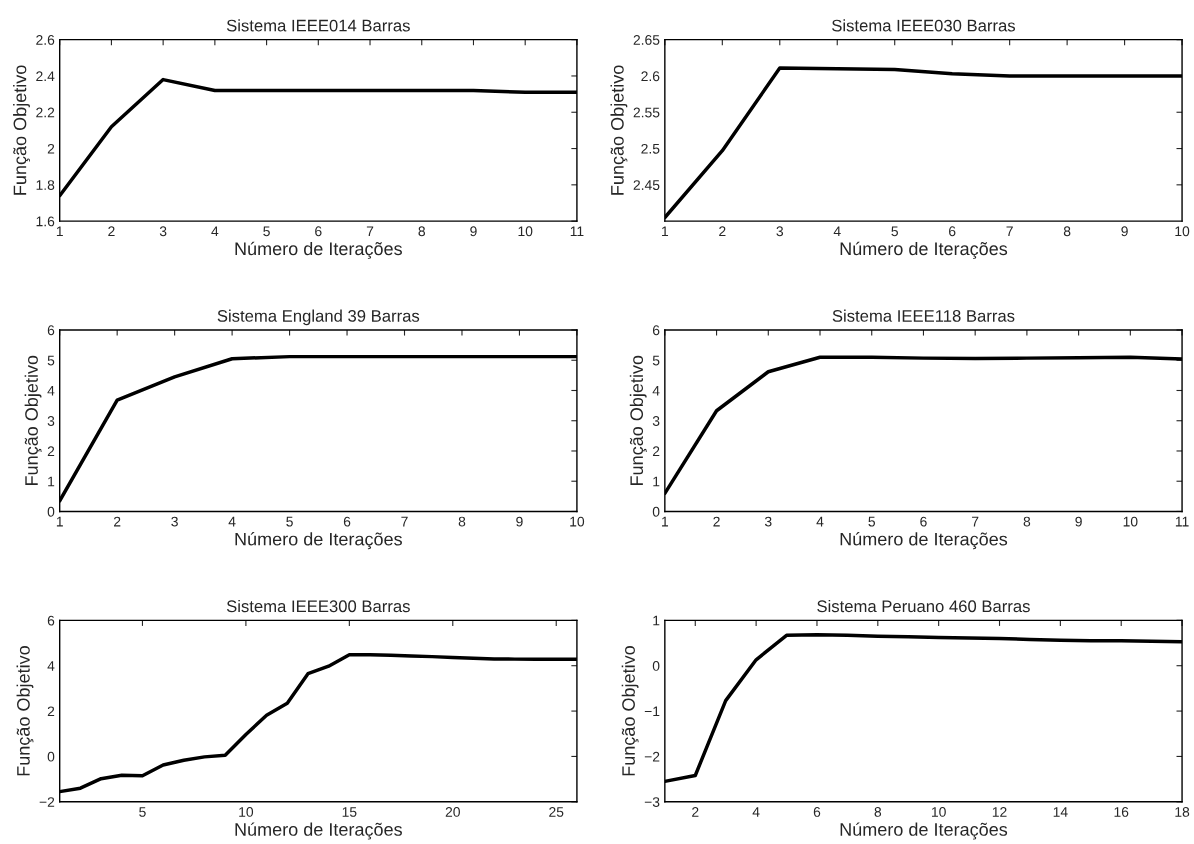 Image resolution: width=1194 pixels, height=844 pixels. Describe the element at coordinates (45, 112) in the screenshot. I see `y-tick-label: 2.2` at that location.